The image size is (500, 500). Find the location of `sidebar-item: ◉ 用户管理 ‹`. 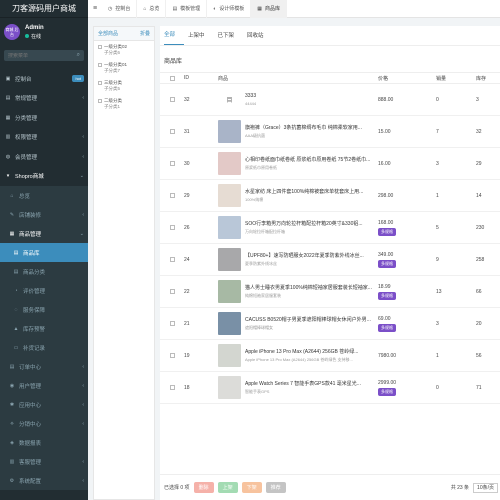

sidebar-item: ◉ 用户管理 ‹ is located at coordinates (44, 385).